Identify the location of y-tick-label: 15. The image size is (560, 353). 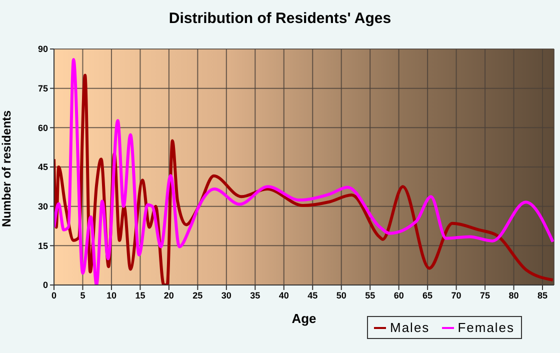
(43, 245).